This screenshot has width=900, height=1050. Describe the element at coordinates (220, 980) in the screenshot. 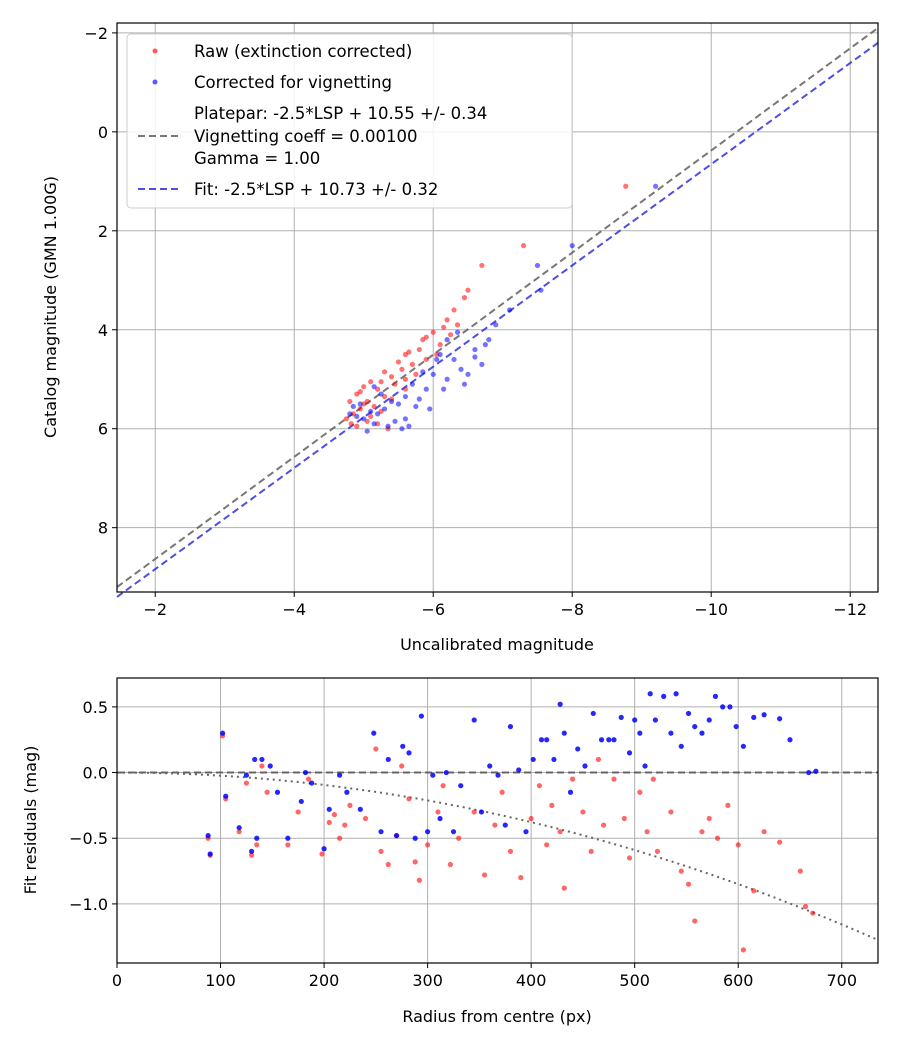

I see `bottom-x-tick-label: 100` at that location.